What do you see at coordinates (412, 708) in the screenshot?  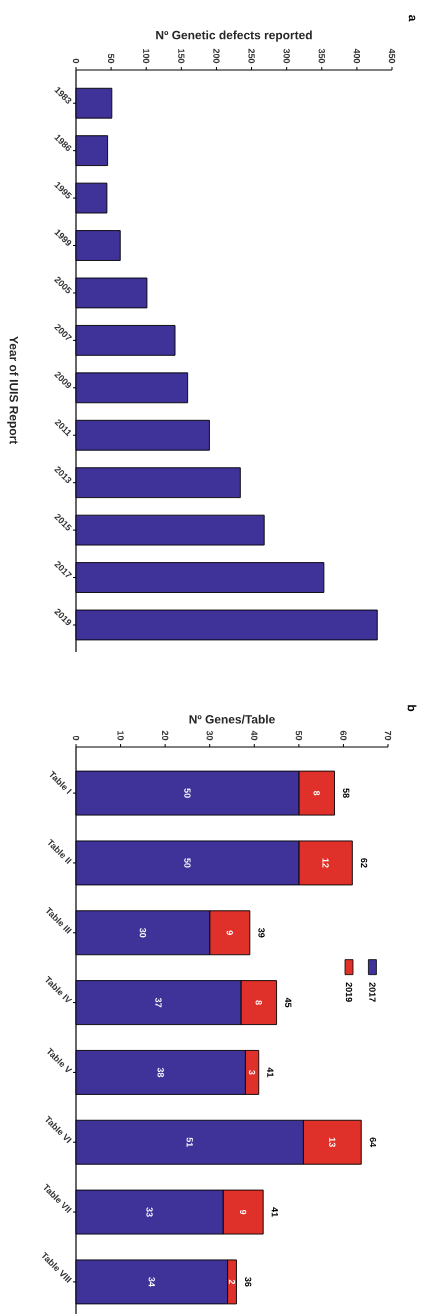 I see `text: b` at bounding box center [412, 708].